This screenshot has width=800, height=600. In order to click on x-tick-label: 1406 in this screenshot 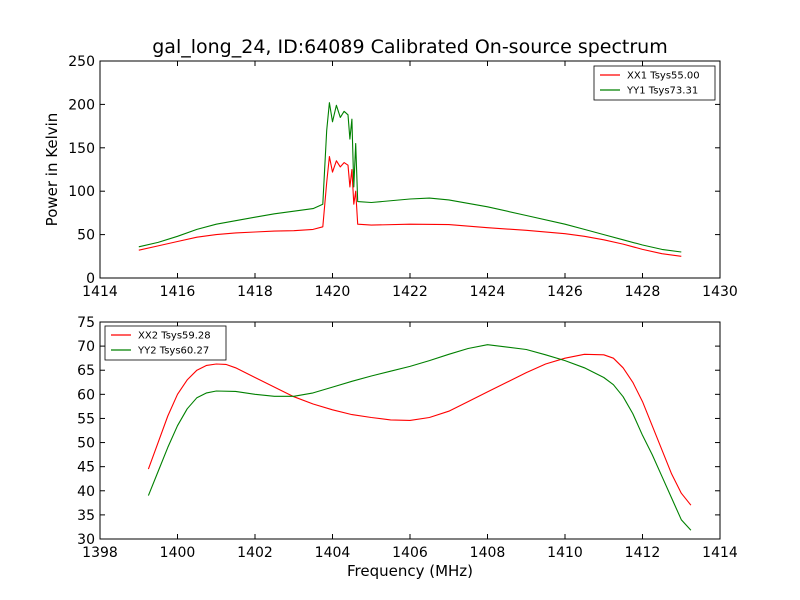, I will do `click(410, 553)`.